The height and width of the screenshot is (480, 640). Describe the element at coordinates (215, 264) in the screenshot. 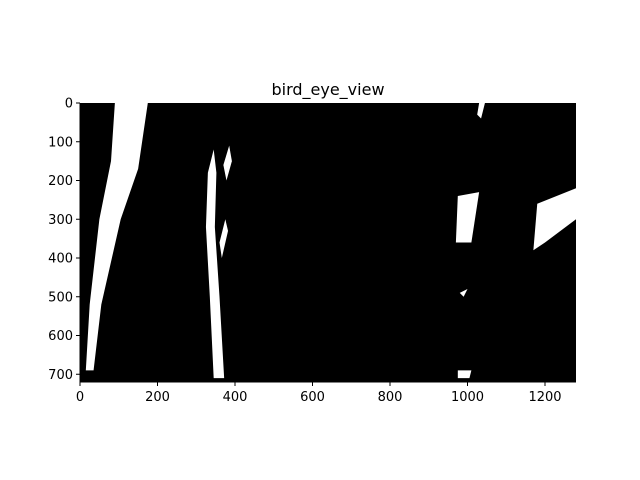

I see `center-lane` at that location.